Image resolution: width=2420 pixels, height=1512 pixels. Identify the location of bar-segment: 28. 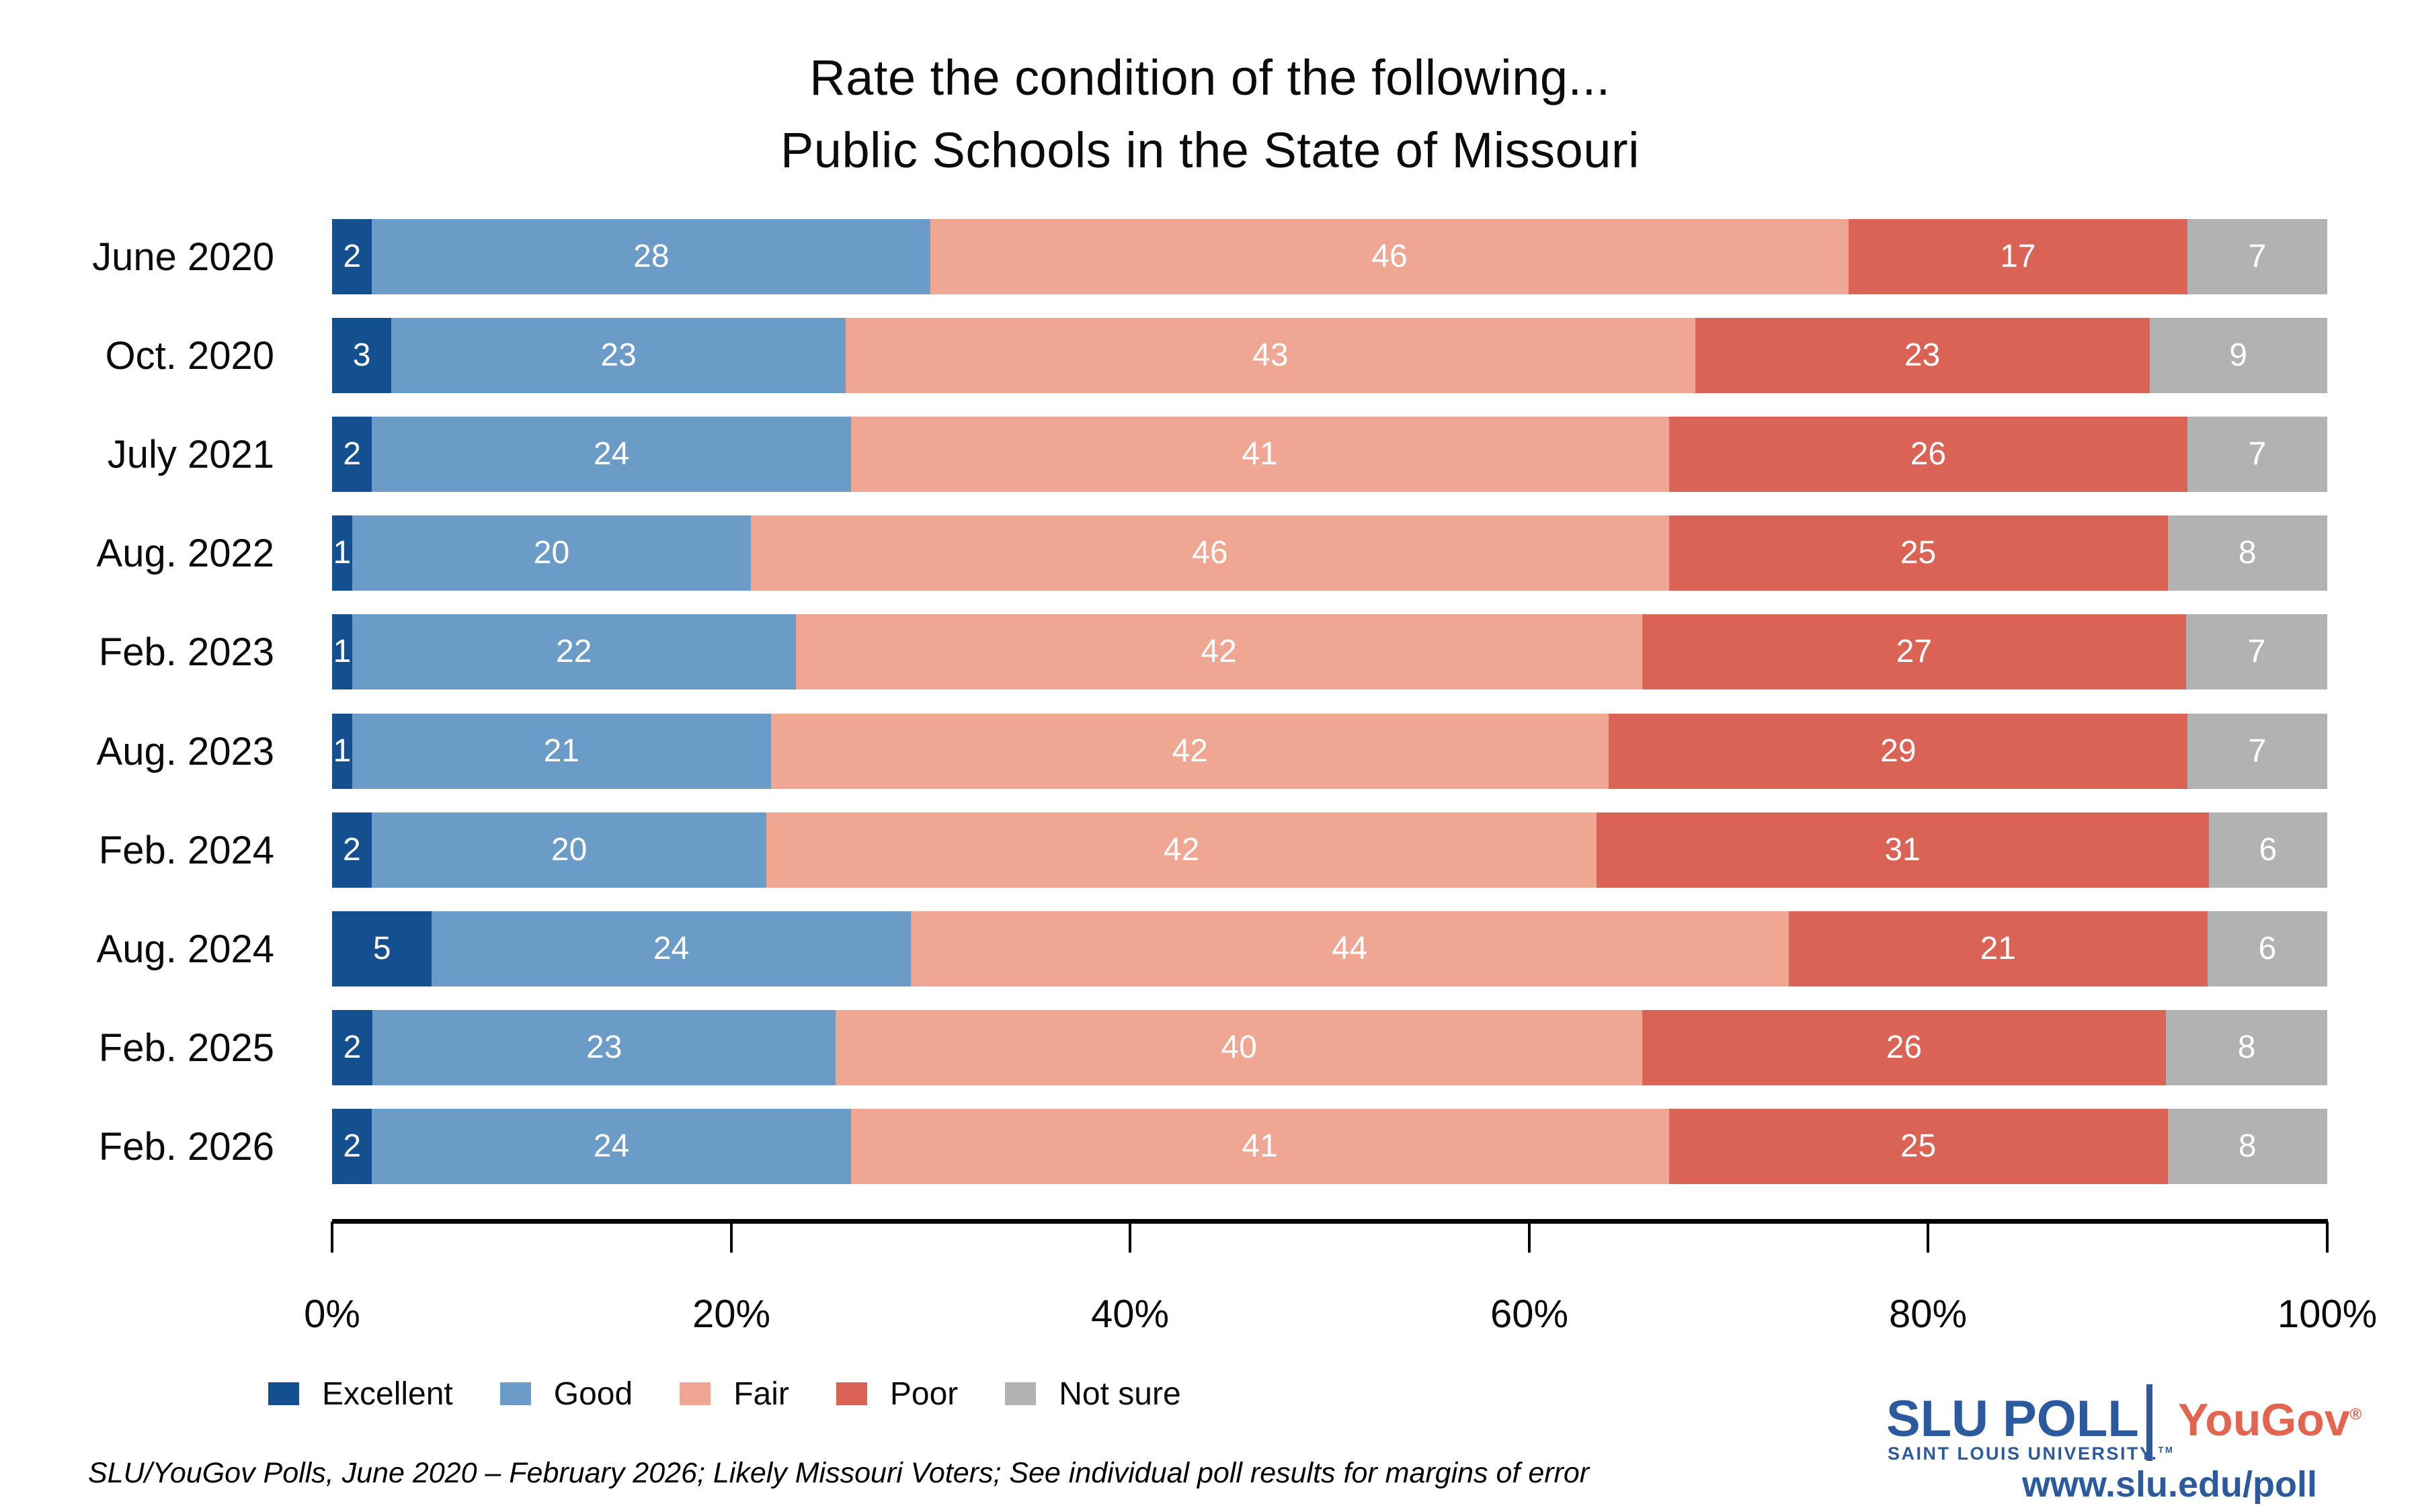
(651, 256).